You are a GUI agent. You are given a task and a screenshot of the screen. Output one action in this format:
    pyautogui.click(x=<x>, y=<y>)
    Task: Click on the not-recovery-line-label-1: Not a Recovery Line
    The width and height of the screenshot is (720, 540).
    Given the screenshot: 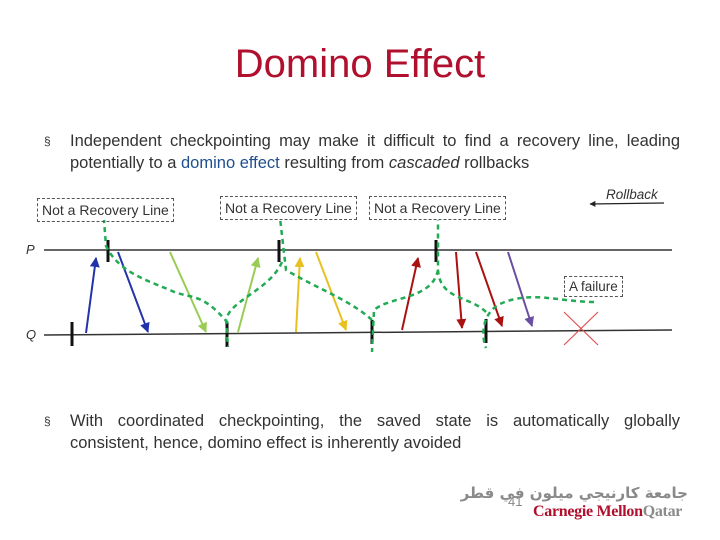 What is the action you would take?
    pyautogui.click(x=105, y=210)
    